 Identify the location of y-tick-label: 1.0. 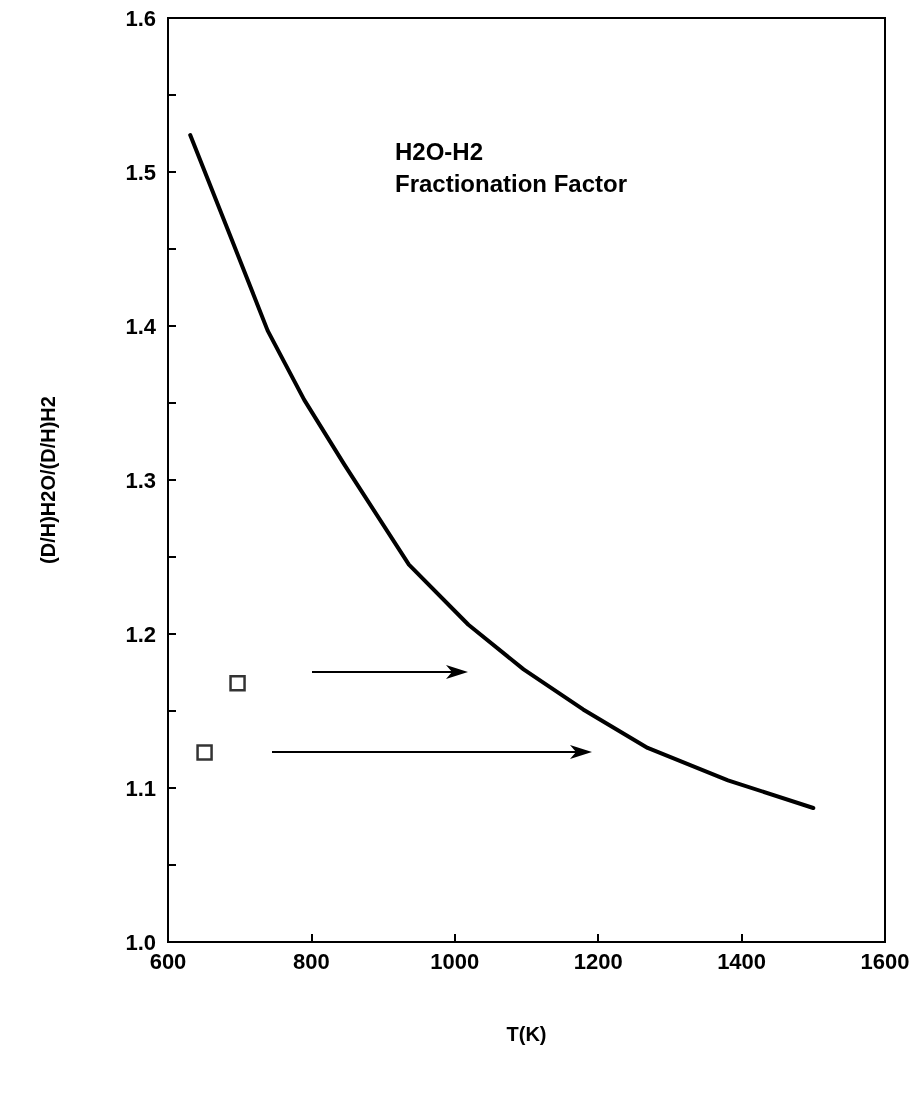
(140, 942).